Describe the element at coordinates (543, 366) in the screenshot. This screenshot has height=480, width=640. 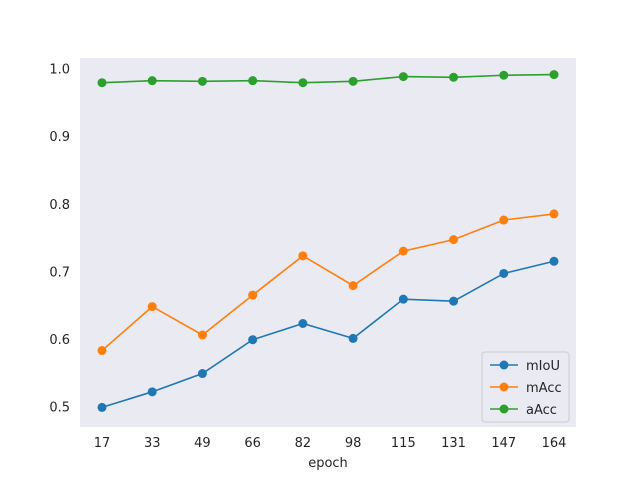
I see `legend-label-miou: mIoU` at that location.